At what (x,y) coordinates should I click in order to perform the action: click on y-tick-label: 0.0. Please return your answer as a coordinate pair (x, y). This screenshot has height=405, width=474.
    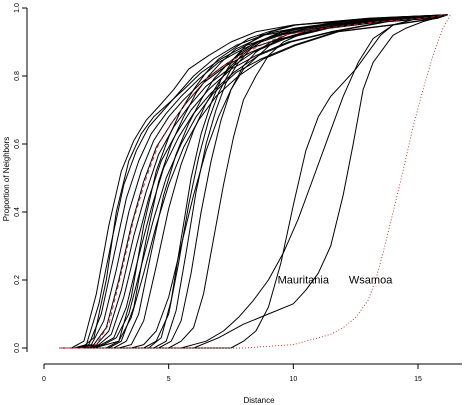
    Looking at the image, I should click on (17, 348).